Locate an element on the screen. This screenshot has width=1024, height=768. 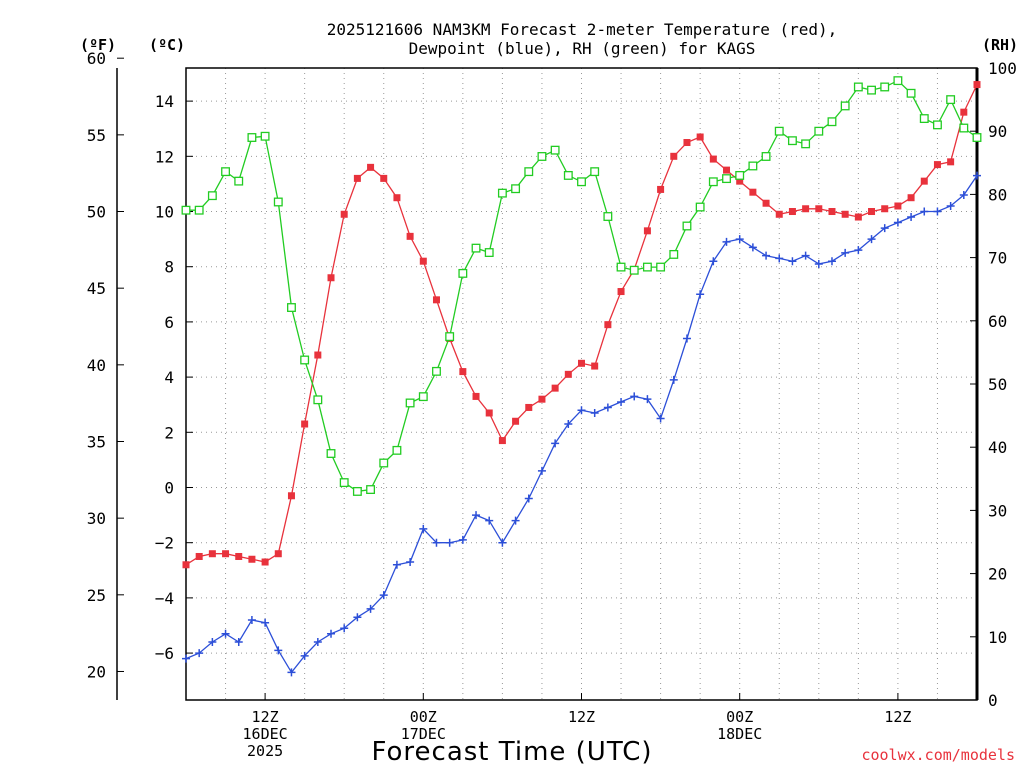
rh-tick-label: 30 is located at coordinates (997, 510).